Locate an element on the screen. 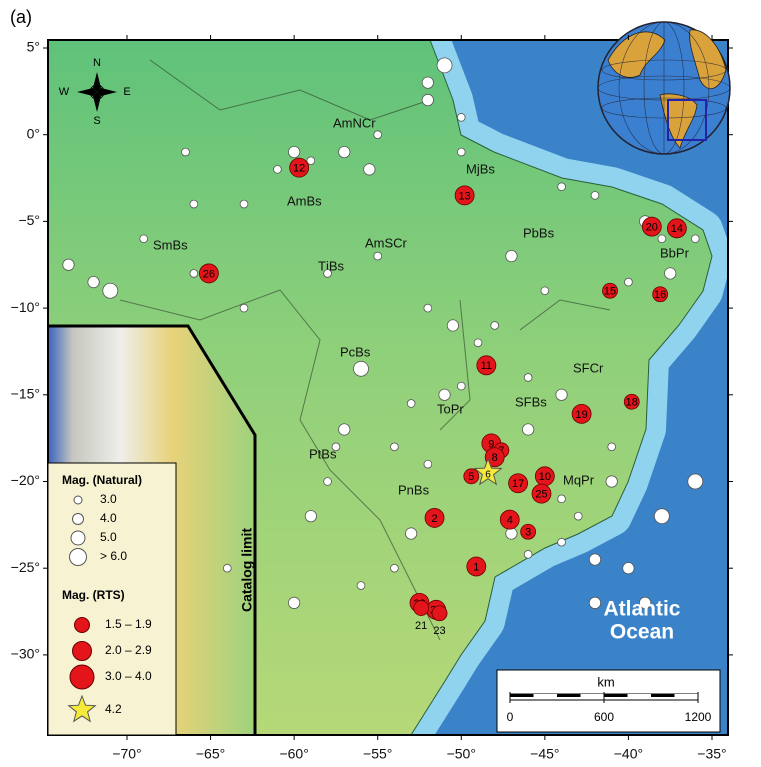  event-label: 25 is located at coordinates (541, 495).